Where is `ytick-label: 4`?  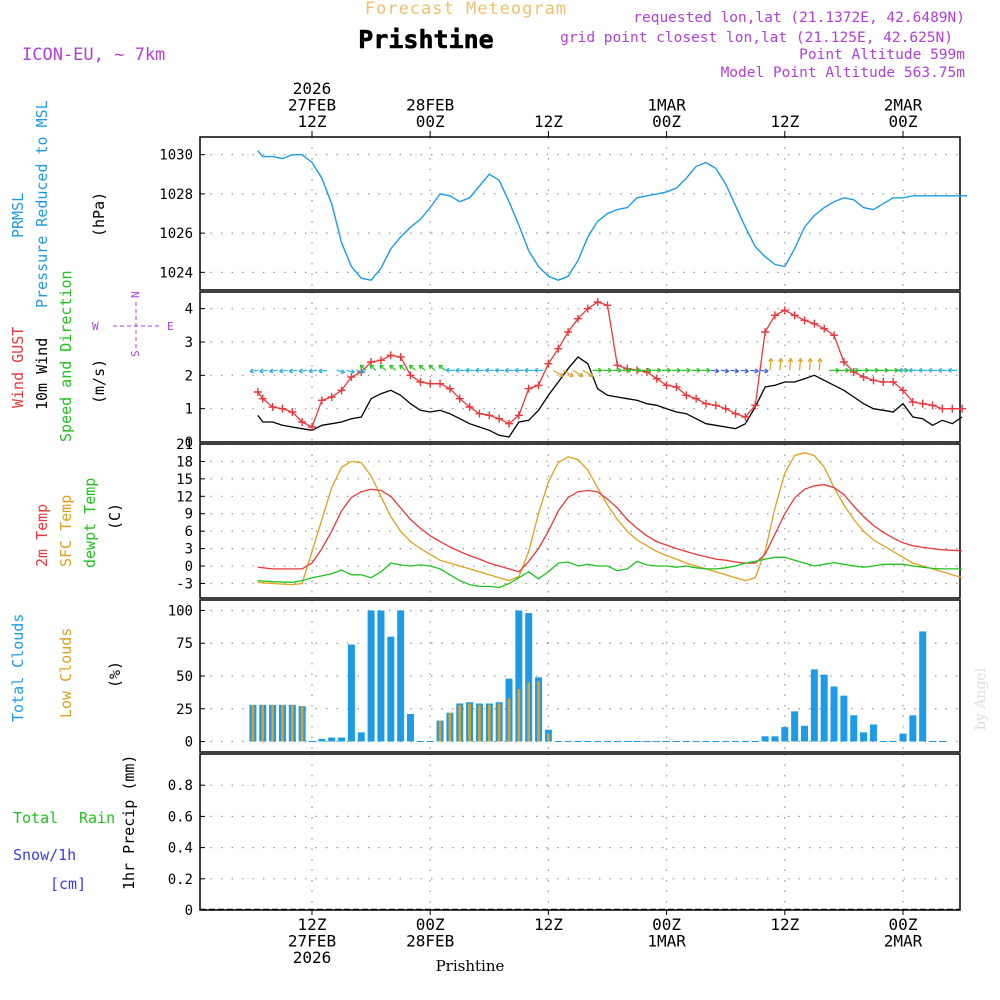
ytick-label: 4 is located at coordinates (189, 310).